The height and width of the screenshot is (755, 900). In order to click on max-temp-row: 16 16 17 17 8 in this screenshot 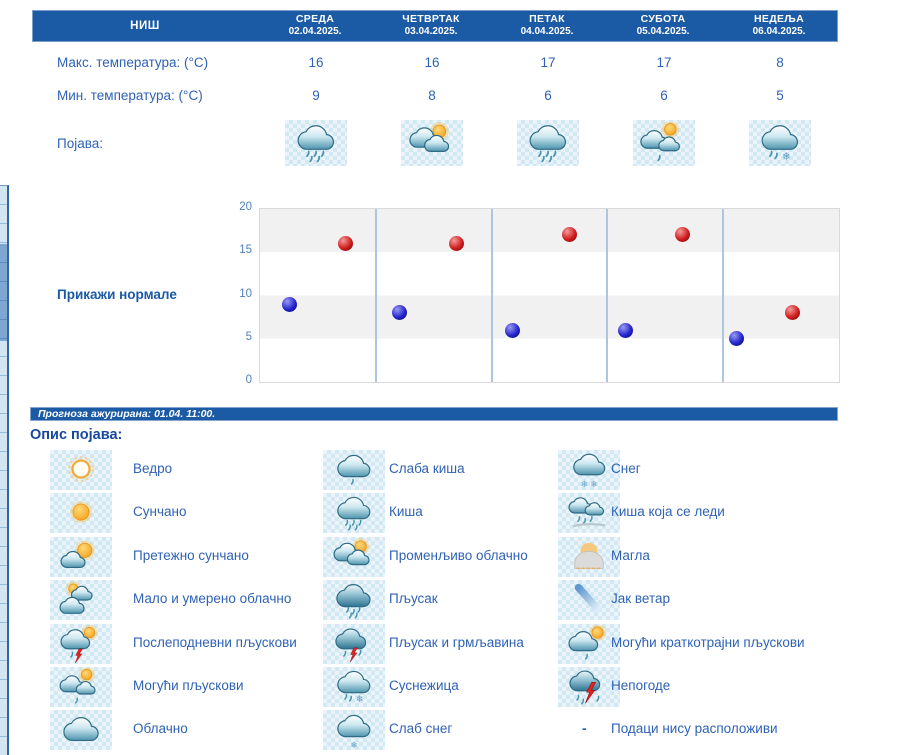, I will do `click(548, 62)`.